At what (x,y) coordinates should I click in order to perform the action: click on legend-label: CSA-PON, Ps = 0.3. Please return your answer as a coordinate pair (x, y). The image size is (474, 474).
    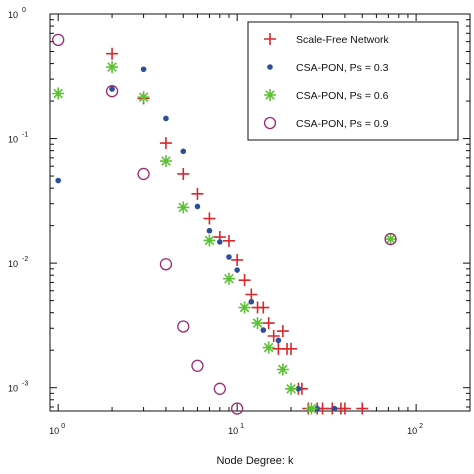
    Looking at the image, I should click on (342, 68).